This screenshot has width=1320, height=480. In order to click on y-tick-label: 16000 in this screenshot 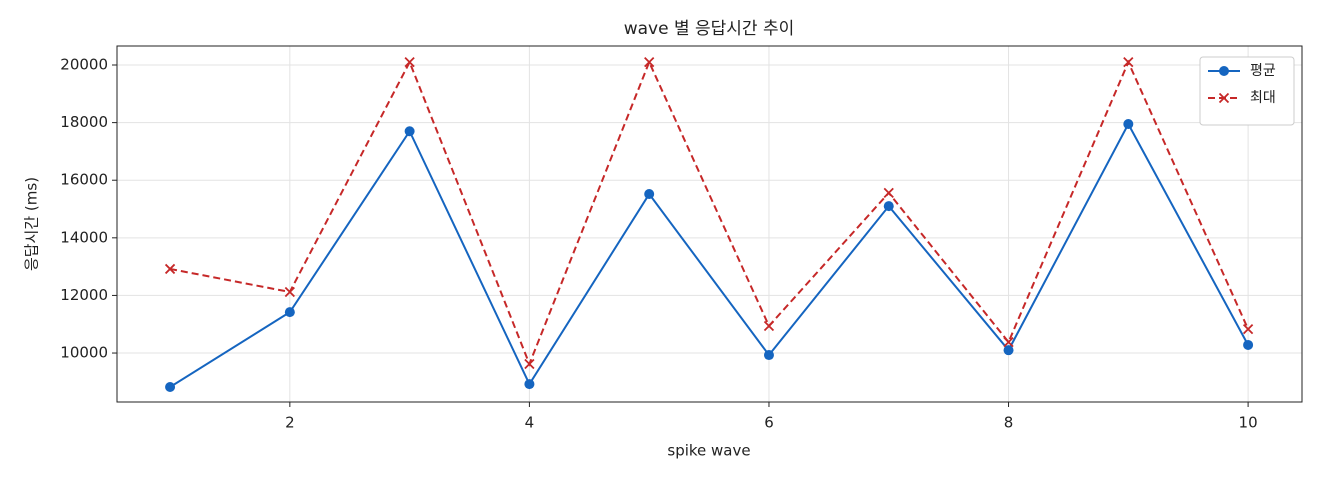, I will do `click(84, 180)`.